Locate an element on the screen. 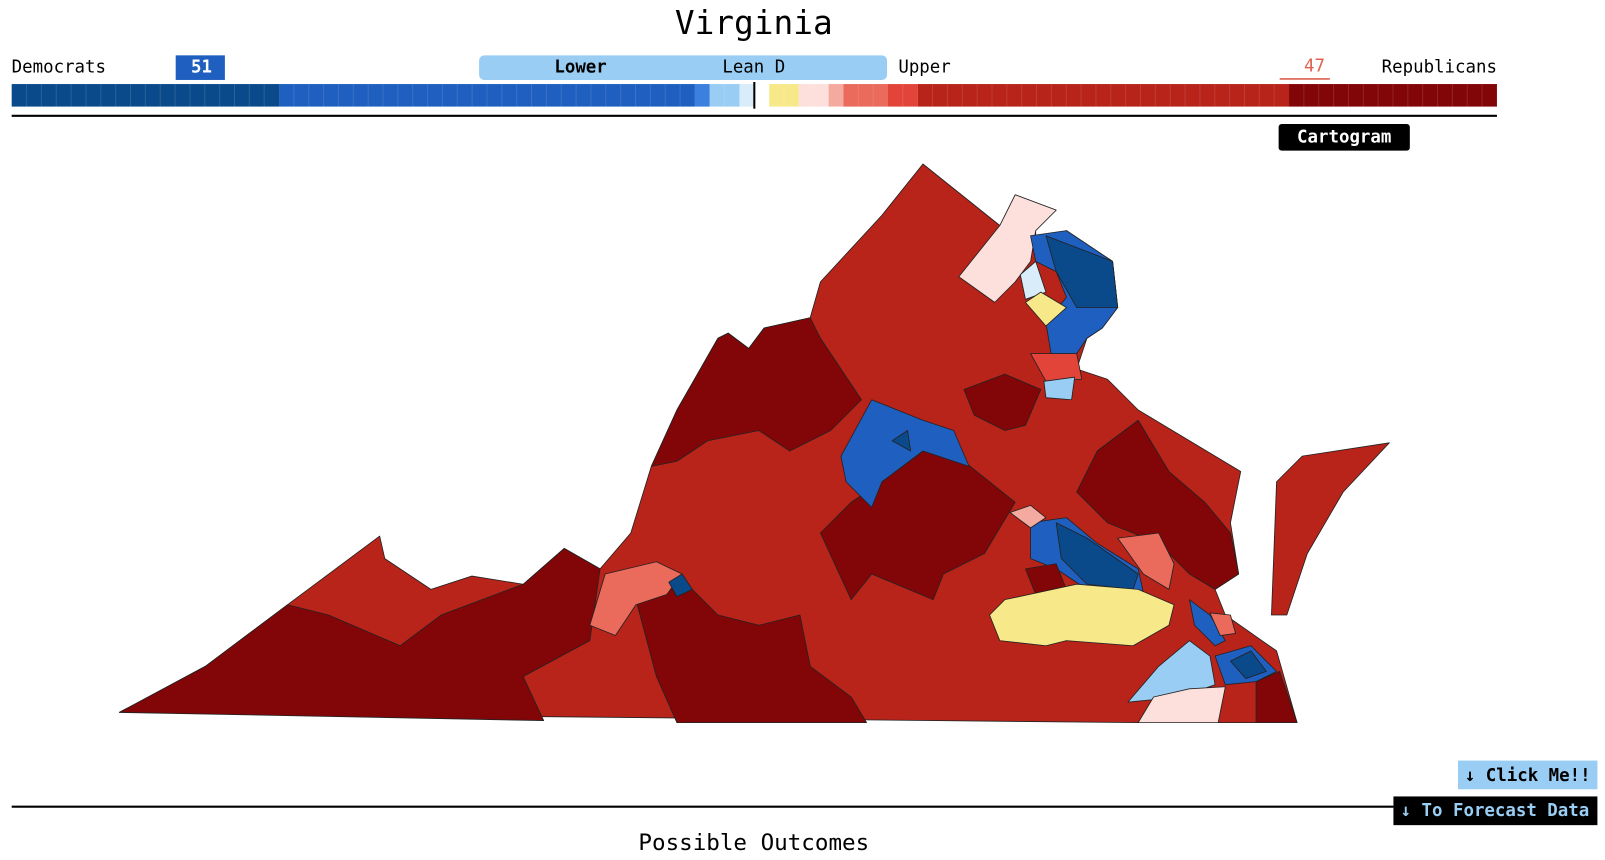 The height and width of the screenshot is (860, 1605). chamber-toggle is located at coordinates (683, 67).